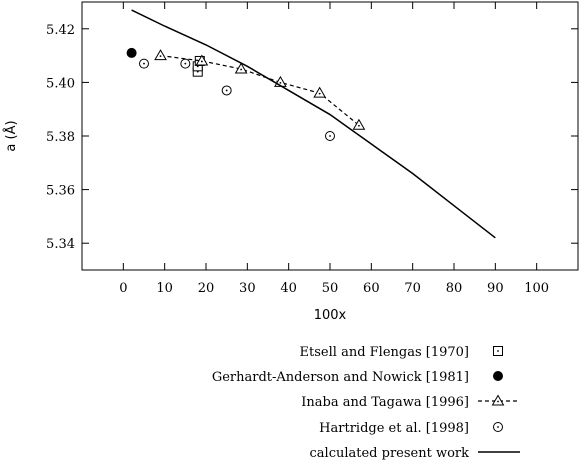 The height and width of the screenshot is (460, 579). I want to click on legend-label: Etsell and Flengas [1970], so click(384, 352).